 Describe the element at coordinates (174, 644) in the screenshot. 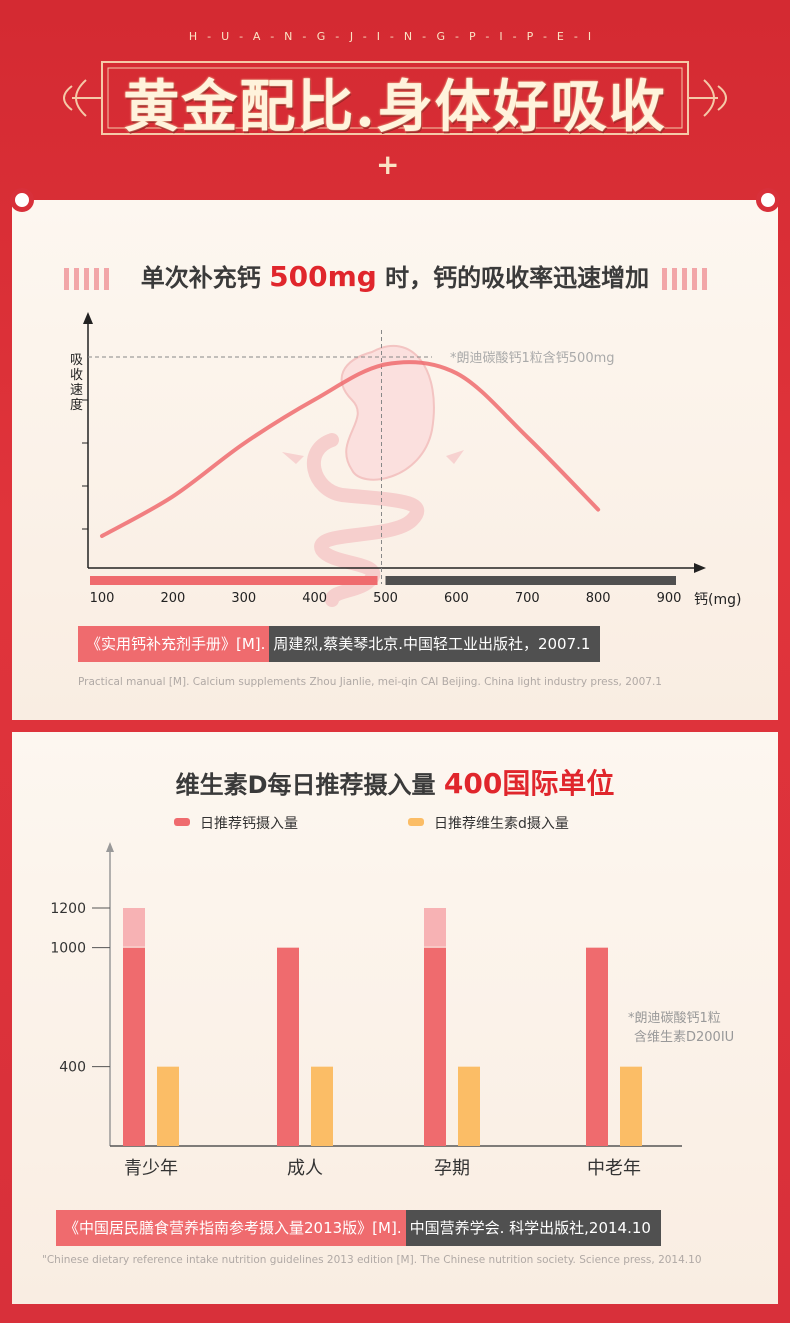

I see `source1-title: 《实用钙补充剂手册》[M].` at that location.